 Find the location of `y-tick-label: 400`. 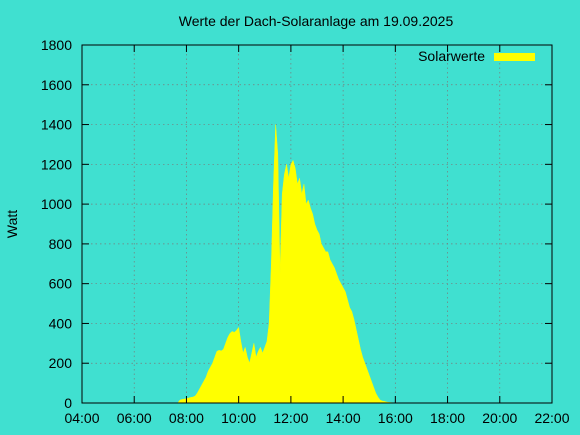

y-tick-label: 400 is located at coordinates (61, 323).